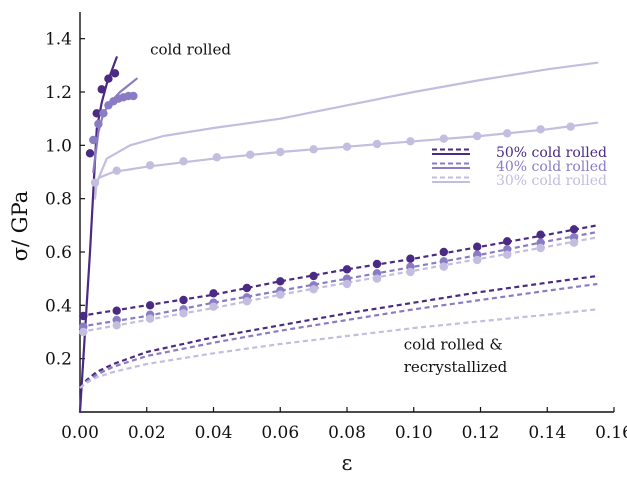  What do you see at coordinates (58, 200) in the screenshot?
I see `y-tick-label: 0.8` at bounding box center [58, 200].